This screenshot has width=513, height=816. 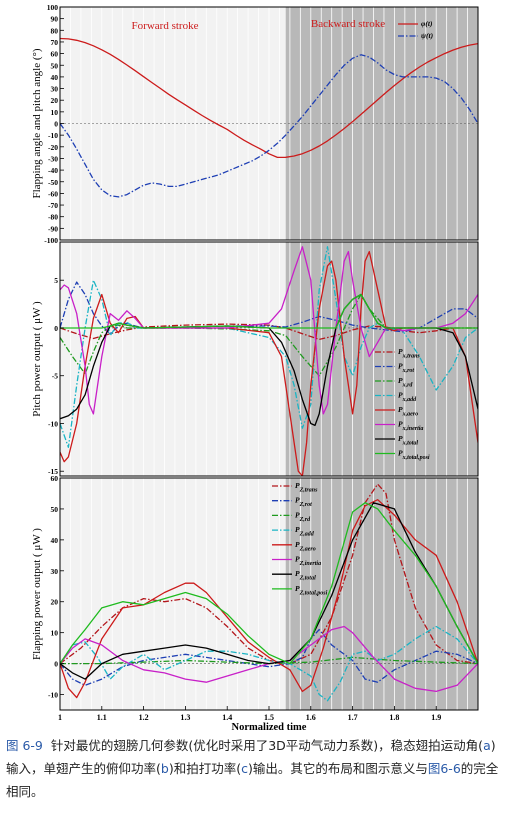 What do you see at coordinates (269, 726) in the screenshot?
I see `x-axis-label: Normalized time` at bounding box center [269, 726].